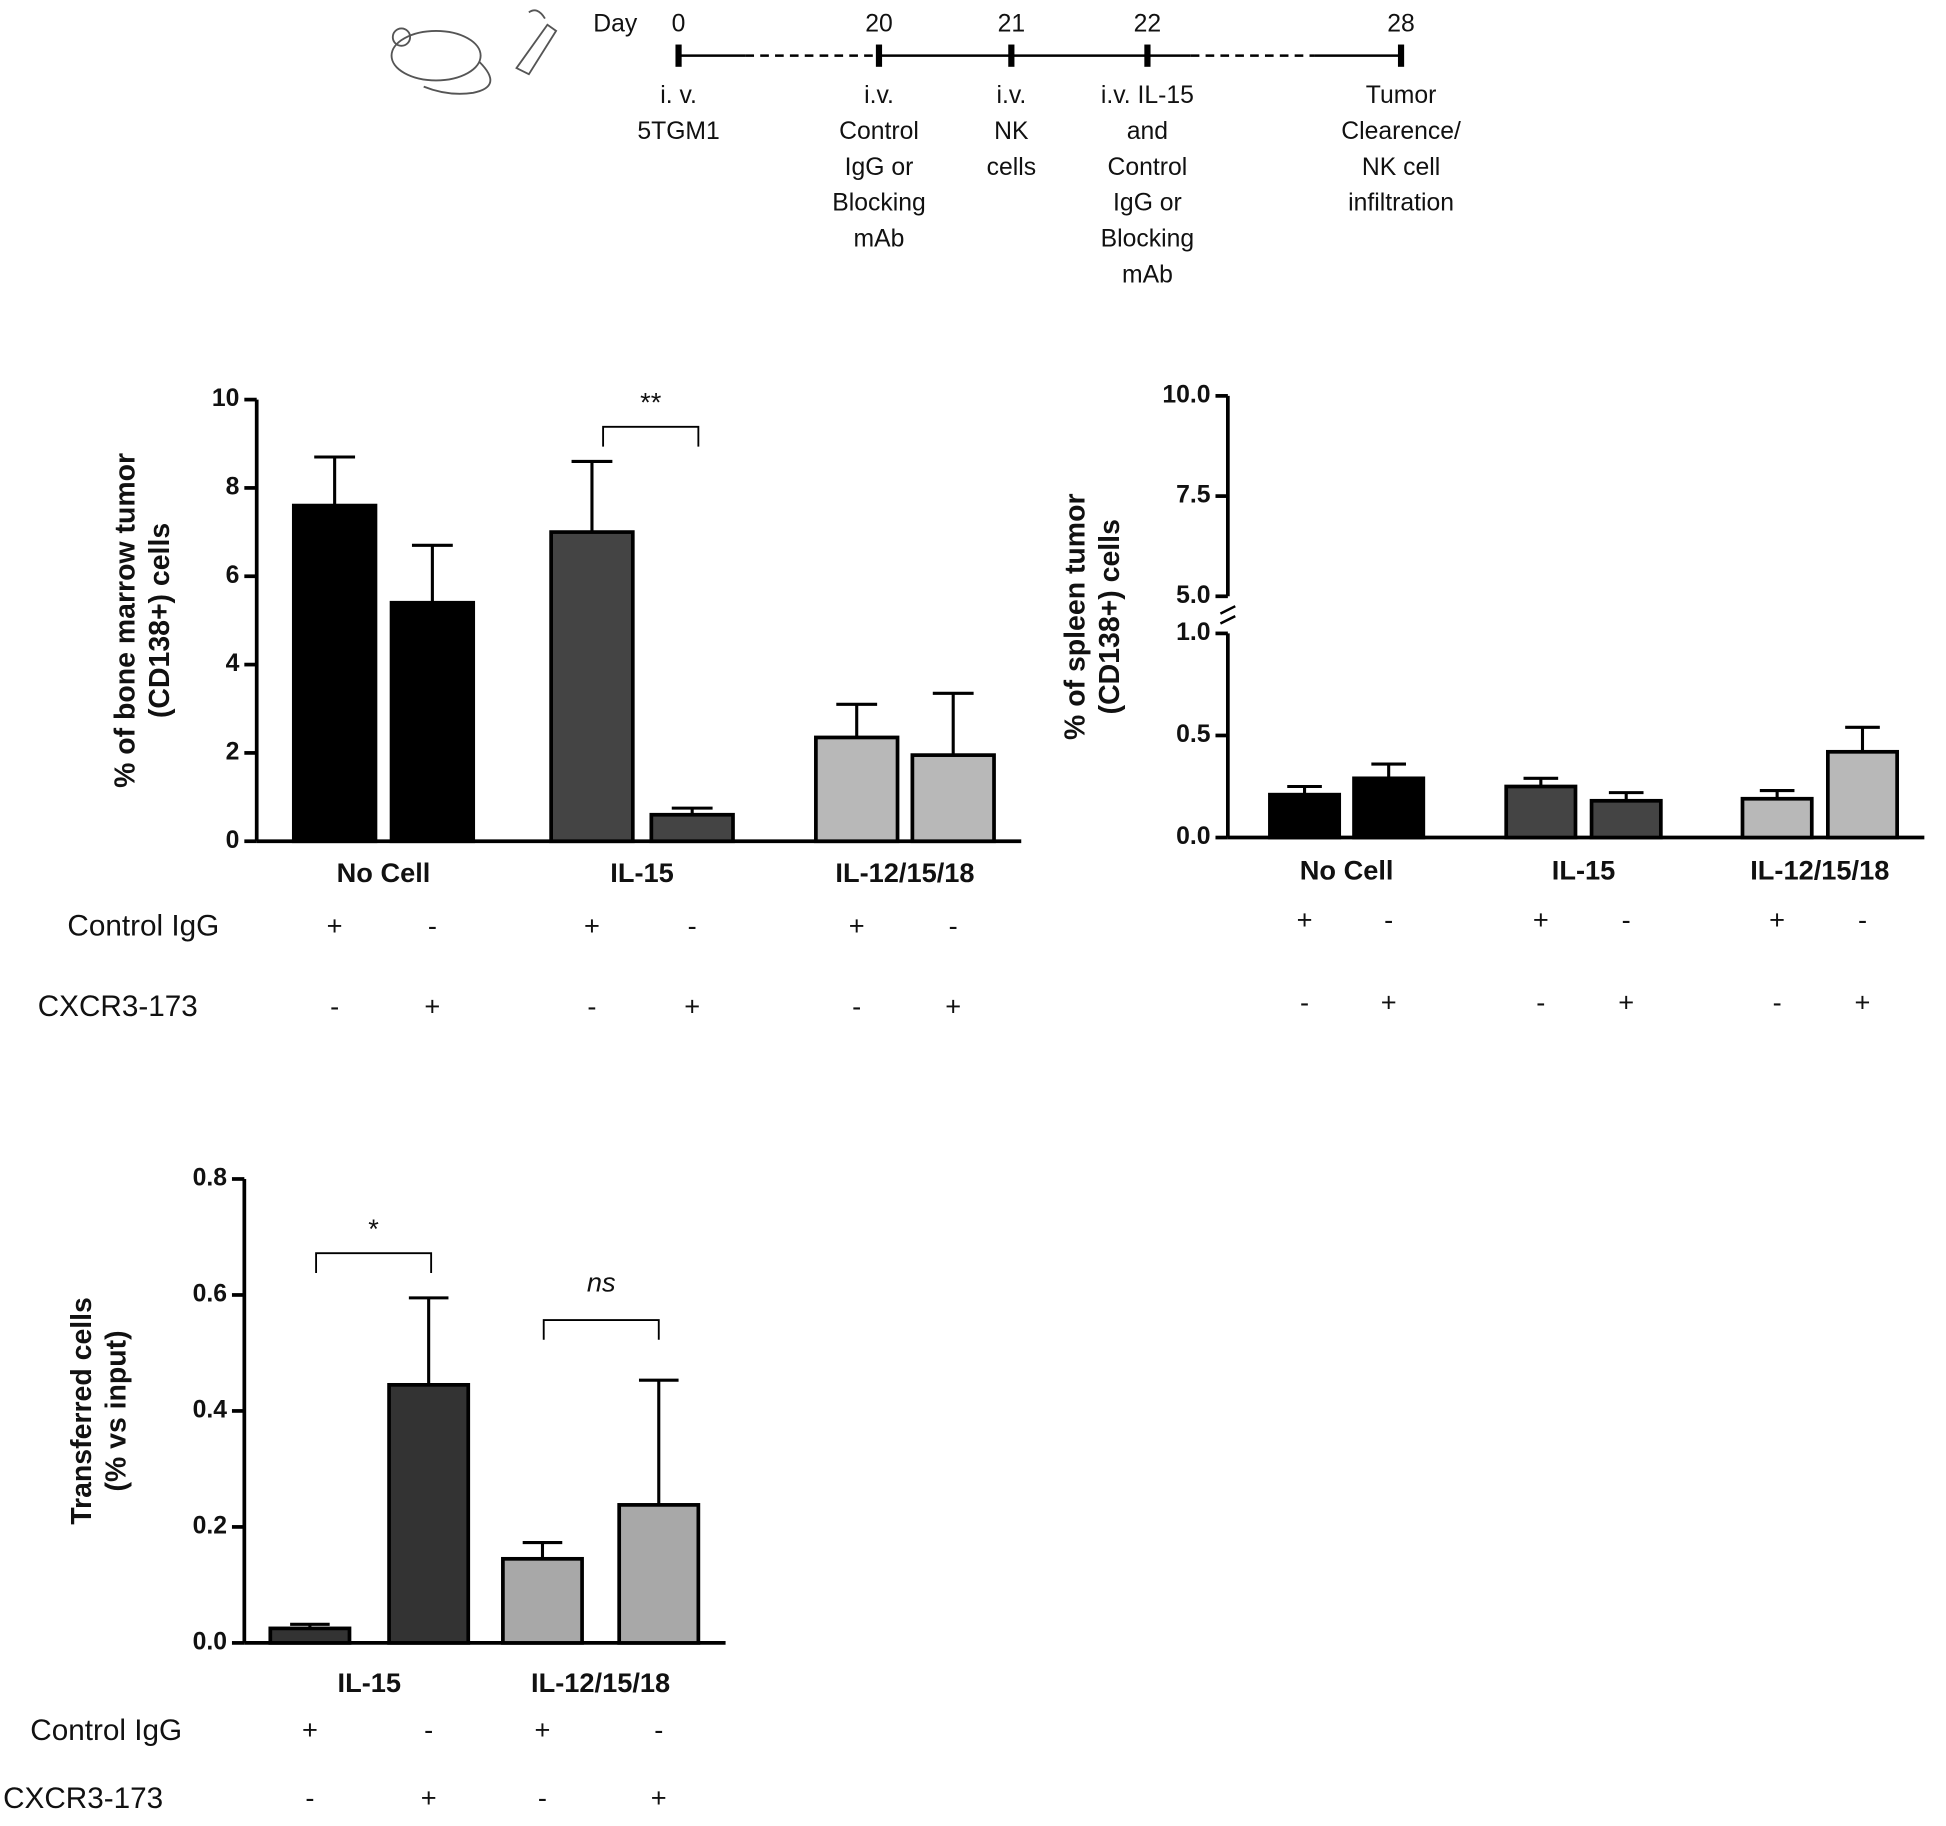 Image resolution: width=1946 pixels, height=1826 pixels. What do you see at coordinates (1148, 23) in the screenshot?
I see `day-number: 22` at bounding box center [1148, 23].